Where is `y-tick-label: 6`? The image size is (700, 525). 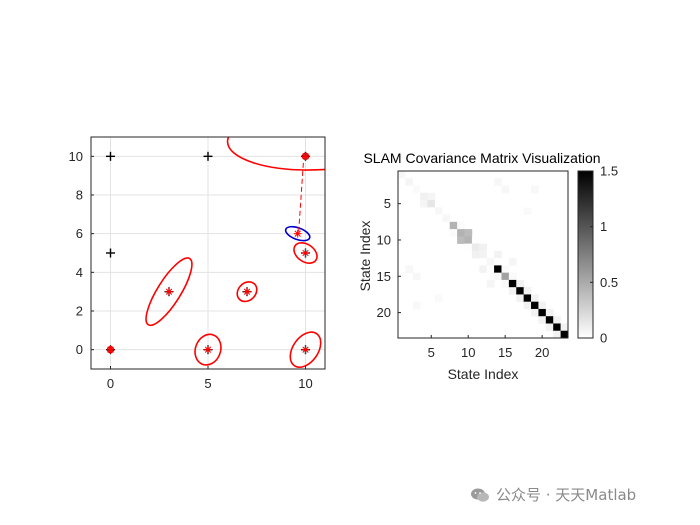 y-tick-label: 6 is located at coordinates (79, 233).